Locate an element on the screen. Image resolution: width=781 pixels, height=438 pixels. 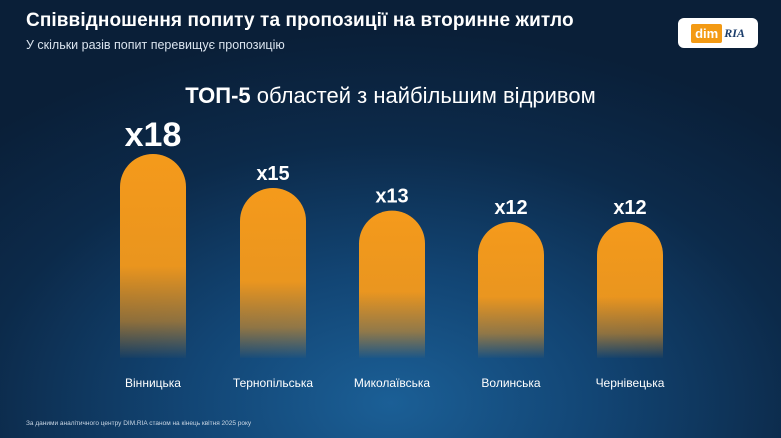
category-label: Миколаївська is located at coordinates (392, 383).